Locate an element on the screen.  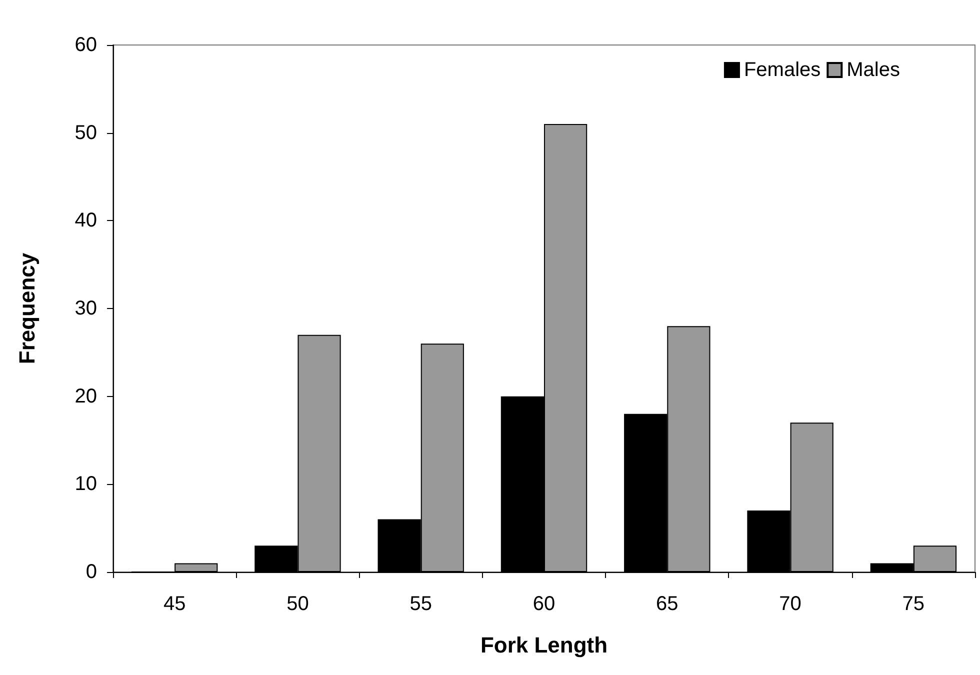
y-axis-title: Frequency is located at coordinates (27, 308).